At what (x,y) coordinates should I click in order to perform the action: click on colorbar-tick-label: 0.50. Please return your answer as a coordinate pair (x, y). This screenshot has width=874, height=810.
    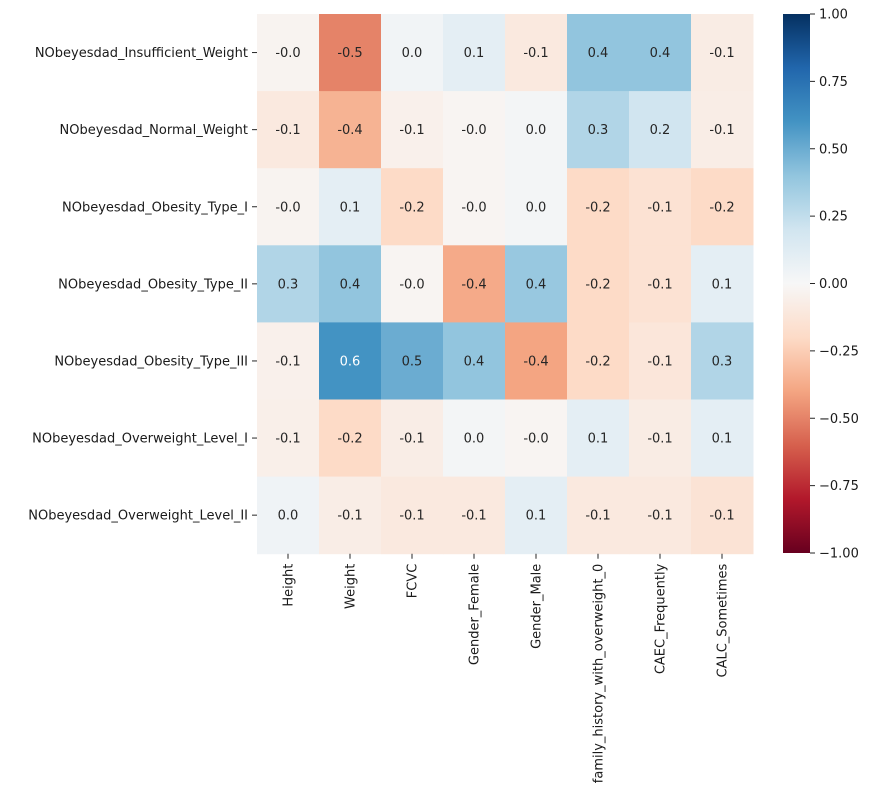
    Looking at the image, I should click on (833, 149).